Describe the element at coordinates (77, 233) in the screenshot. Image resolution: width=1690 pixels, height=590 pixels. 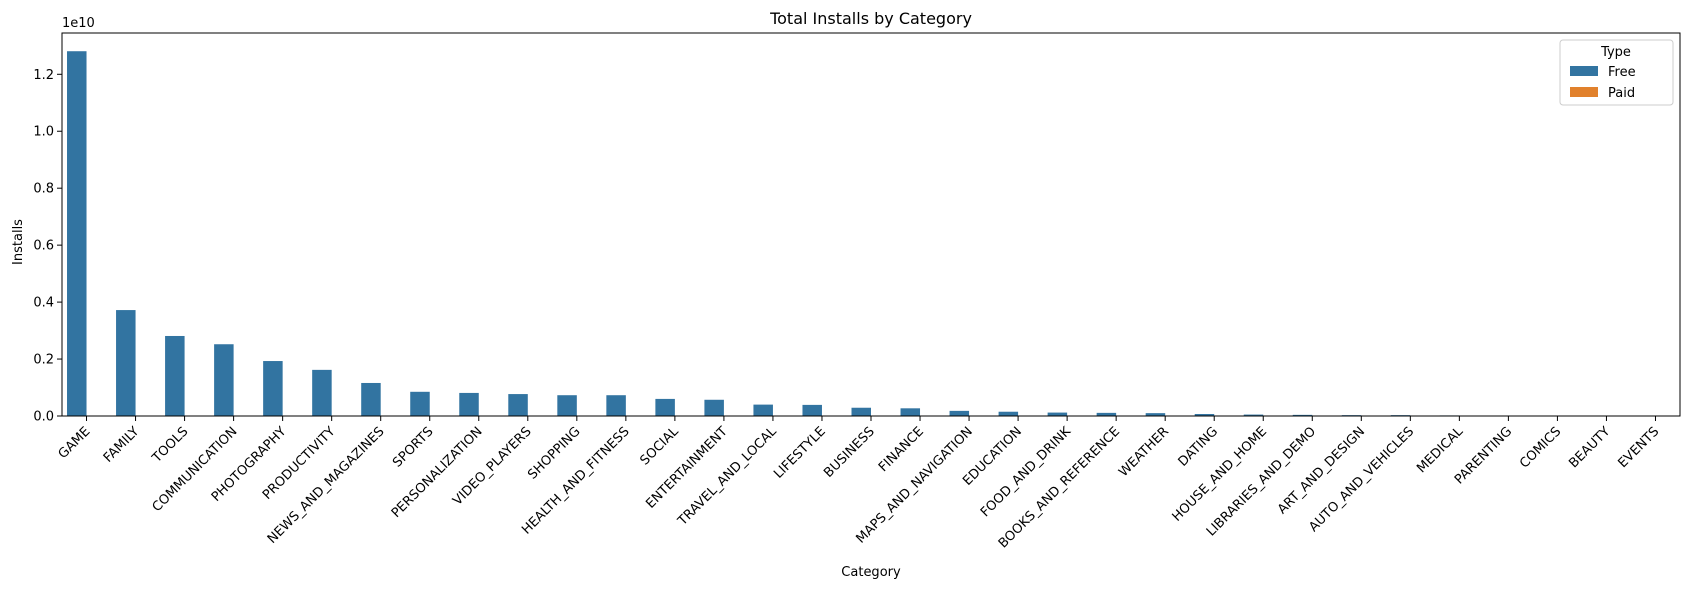
I see `bar-free-game` at that location.